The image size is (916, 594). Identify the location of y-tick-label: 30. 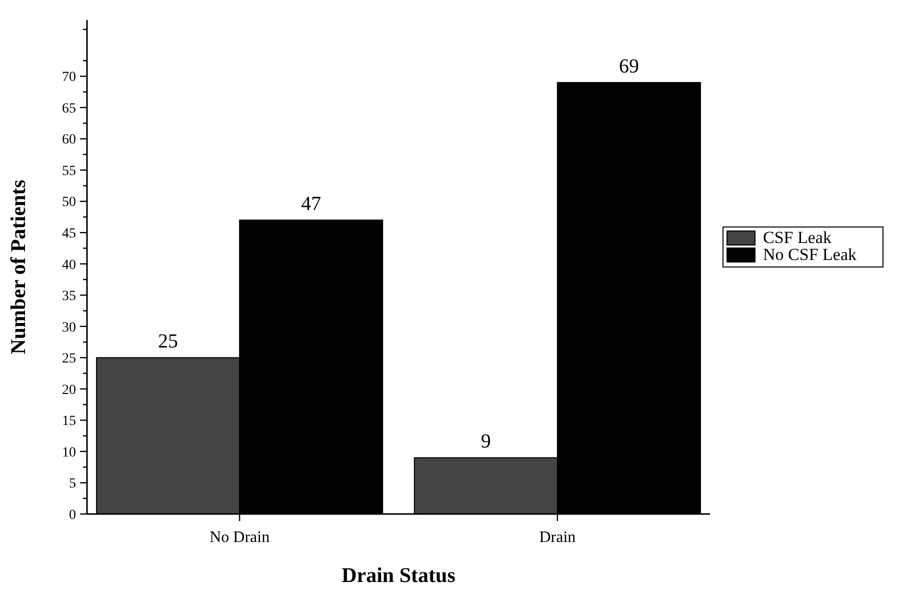
(69, 328).